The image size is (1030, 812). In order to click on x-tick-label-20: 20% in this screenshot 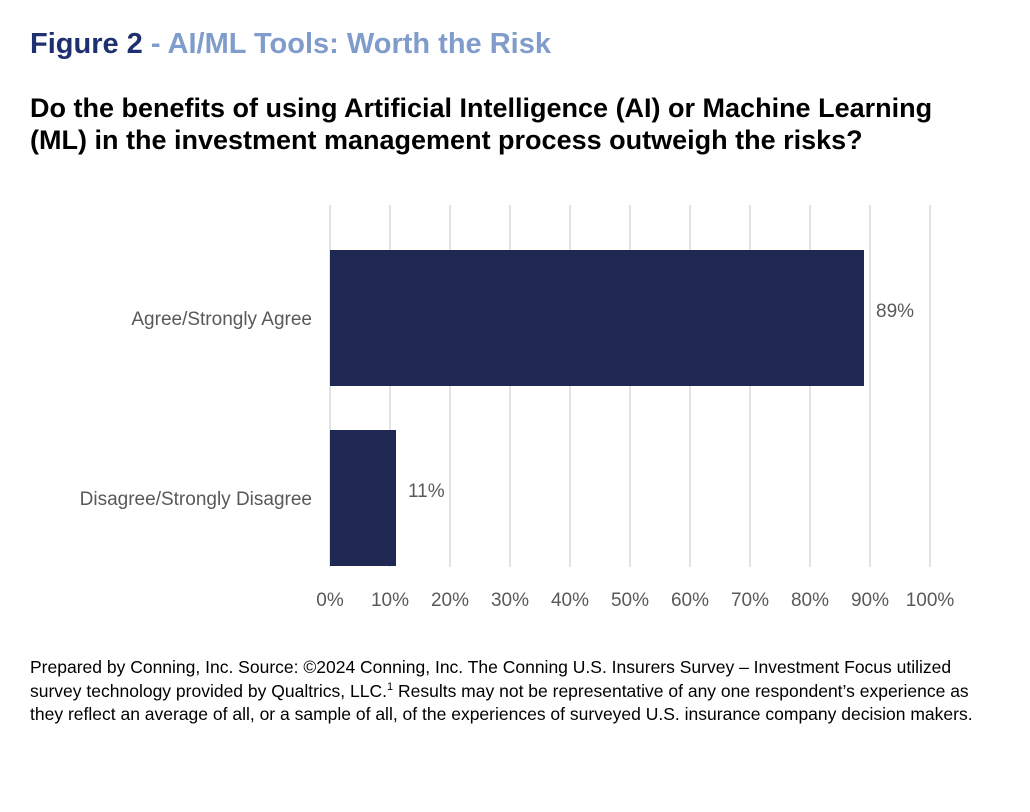, I will do `click(450, 600)`.